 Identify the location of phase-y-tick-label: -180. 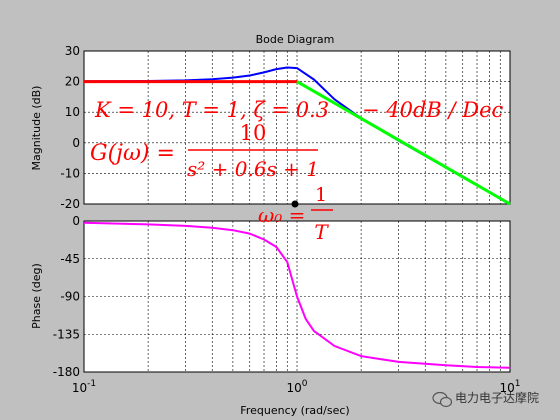
(66, 372).